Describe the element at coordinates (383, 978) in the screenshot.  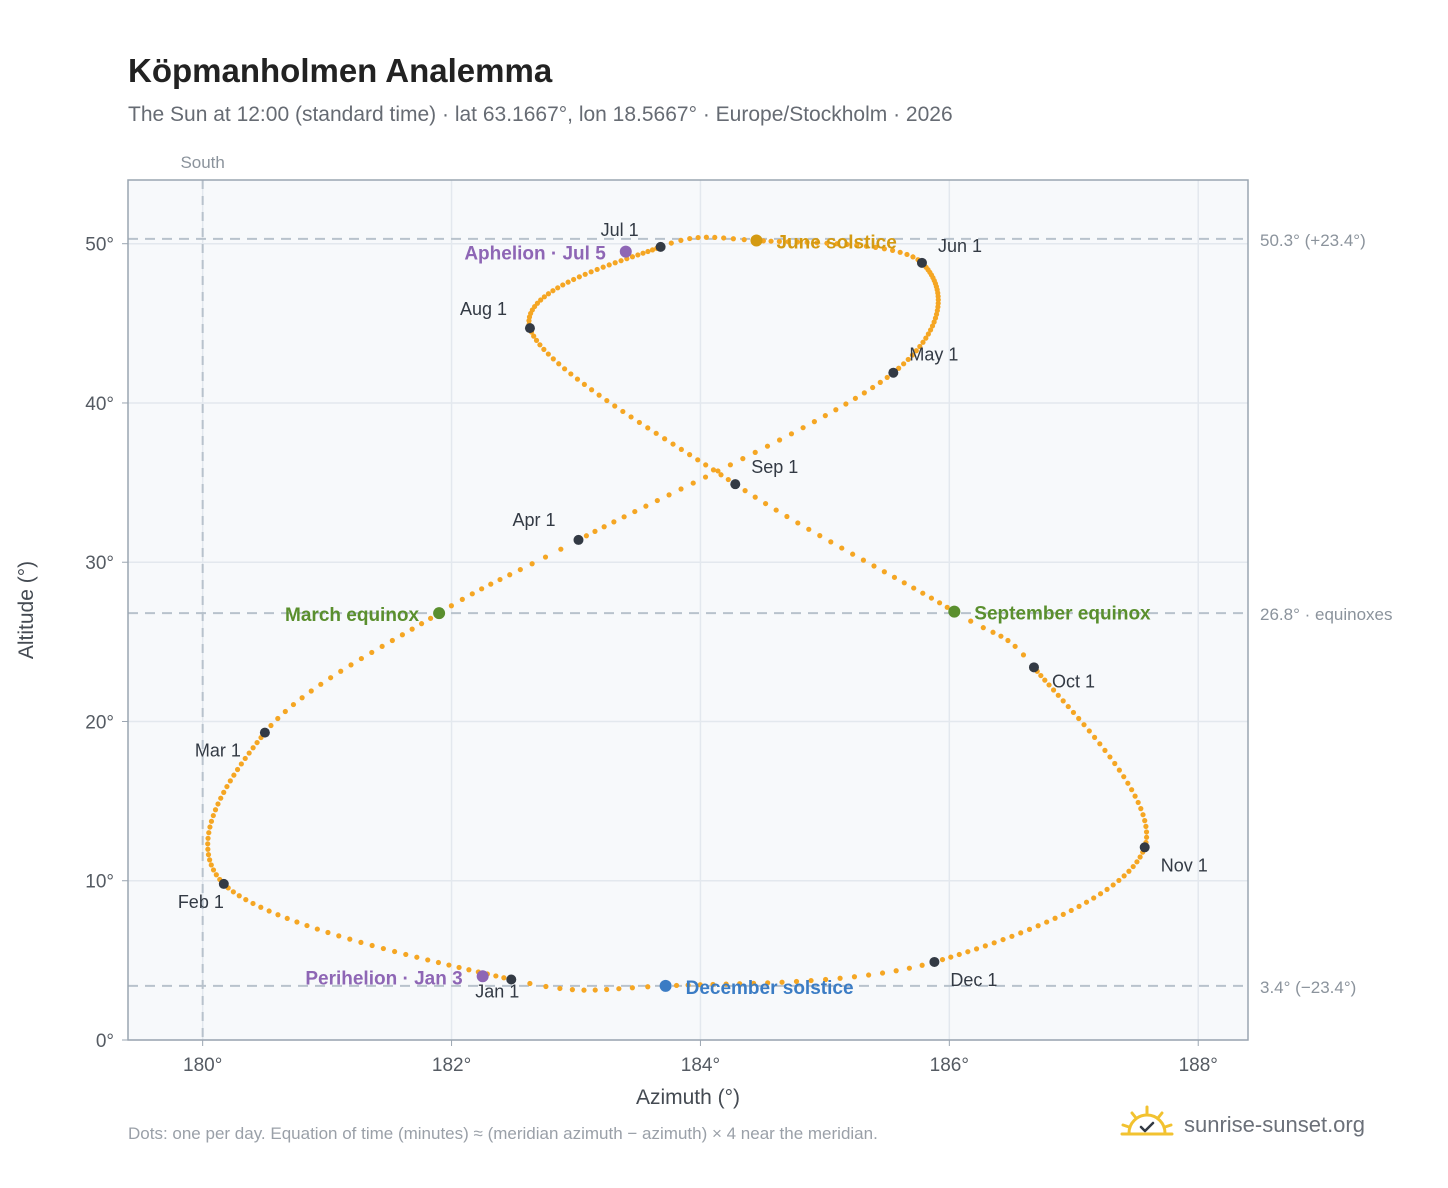
I see `event-label: Perihelion · Jan 3` at that location.